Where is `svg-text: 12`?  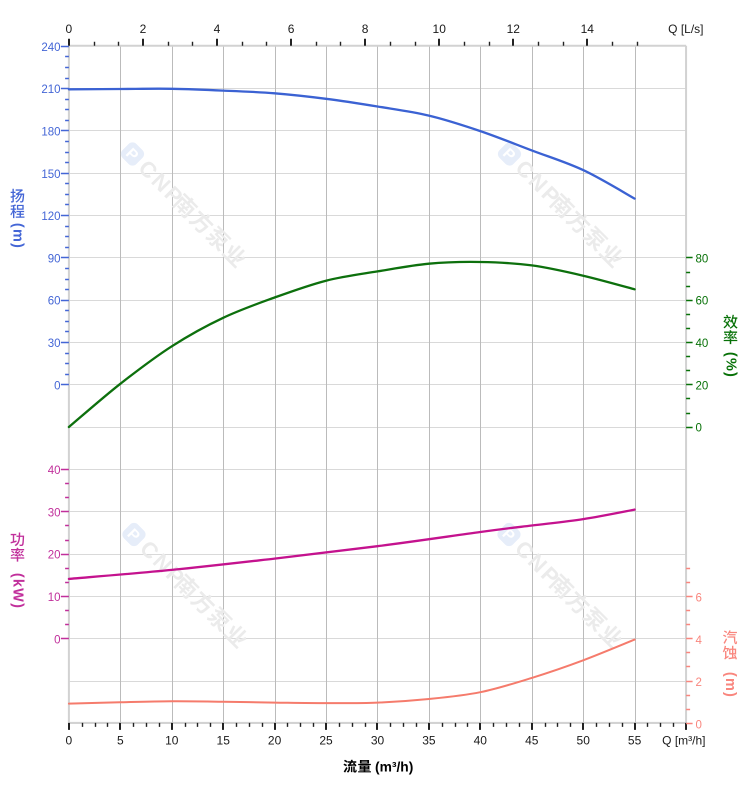
svg-text: 12 is located at coordinates (514, 29).